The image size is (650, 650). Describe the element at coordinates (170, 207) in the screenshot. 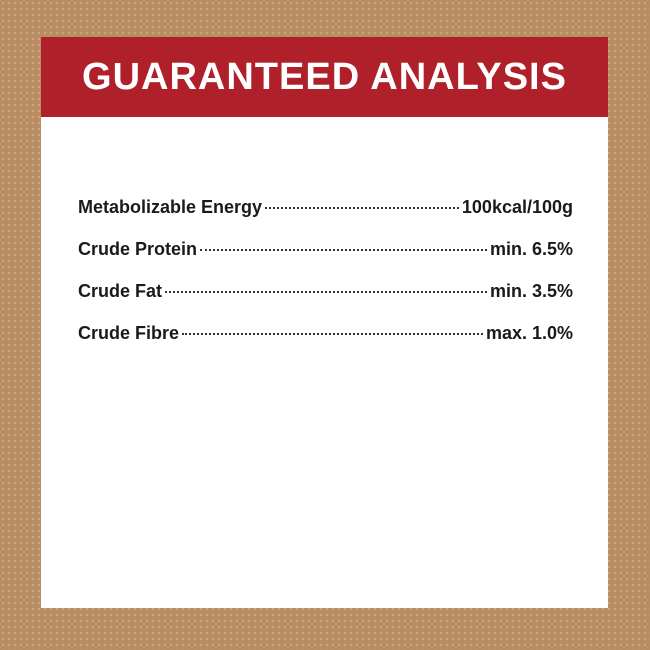

I see `row-label: Metabolizable Energy` at that location.